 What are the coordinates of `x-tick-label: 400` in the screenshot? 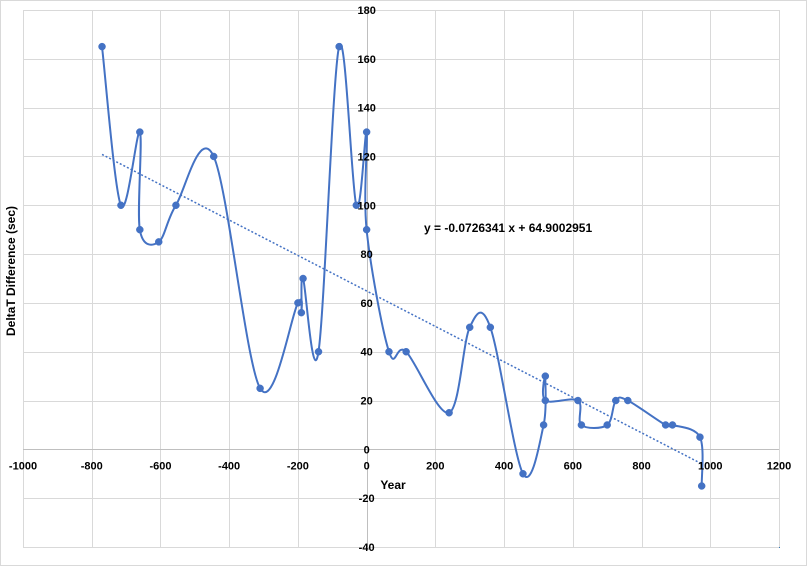 It's located at (504, 466).